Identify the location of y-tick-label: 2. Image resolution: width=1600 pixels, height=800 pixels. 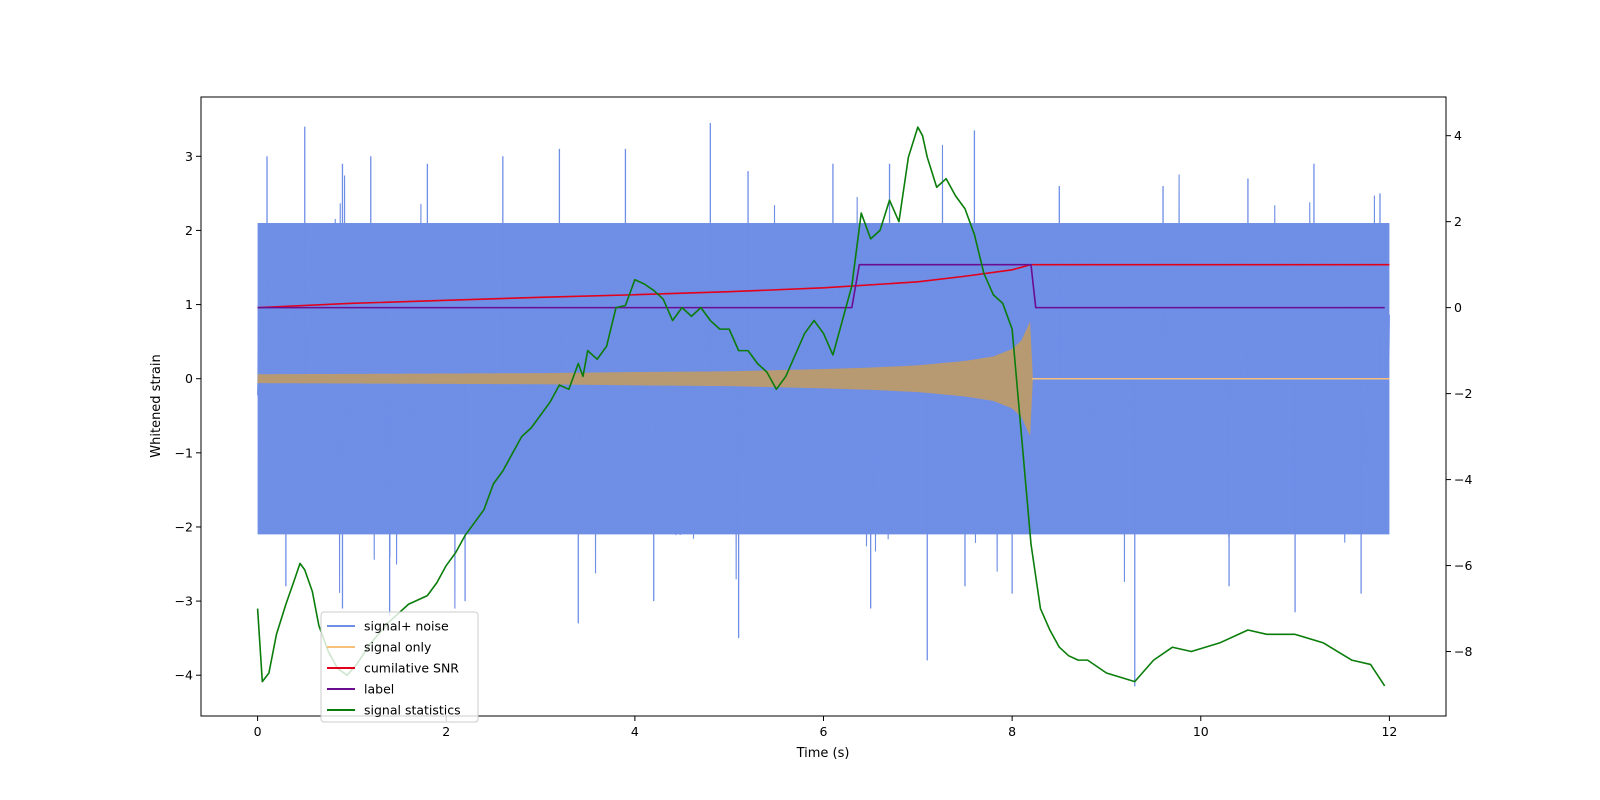
(189, 230).